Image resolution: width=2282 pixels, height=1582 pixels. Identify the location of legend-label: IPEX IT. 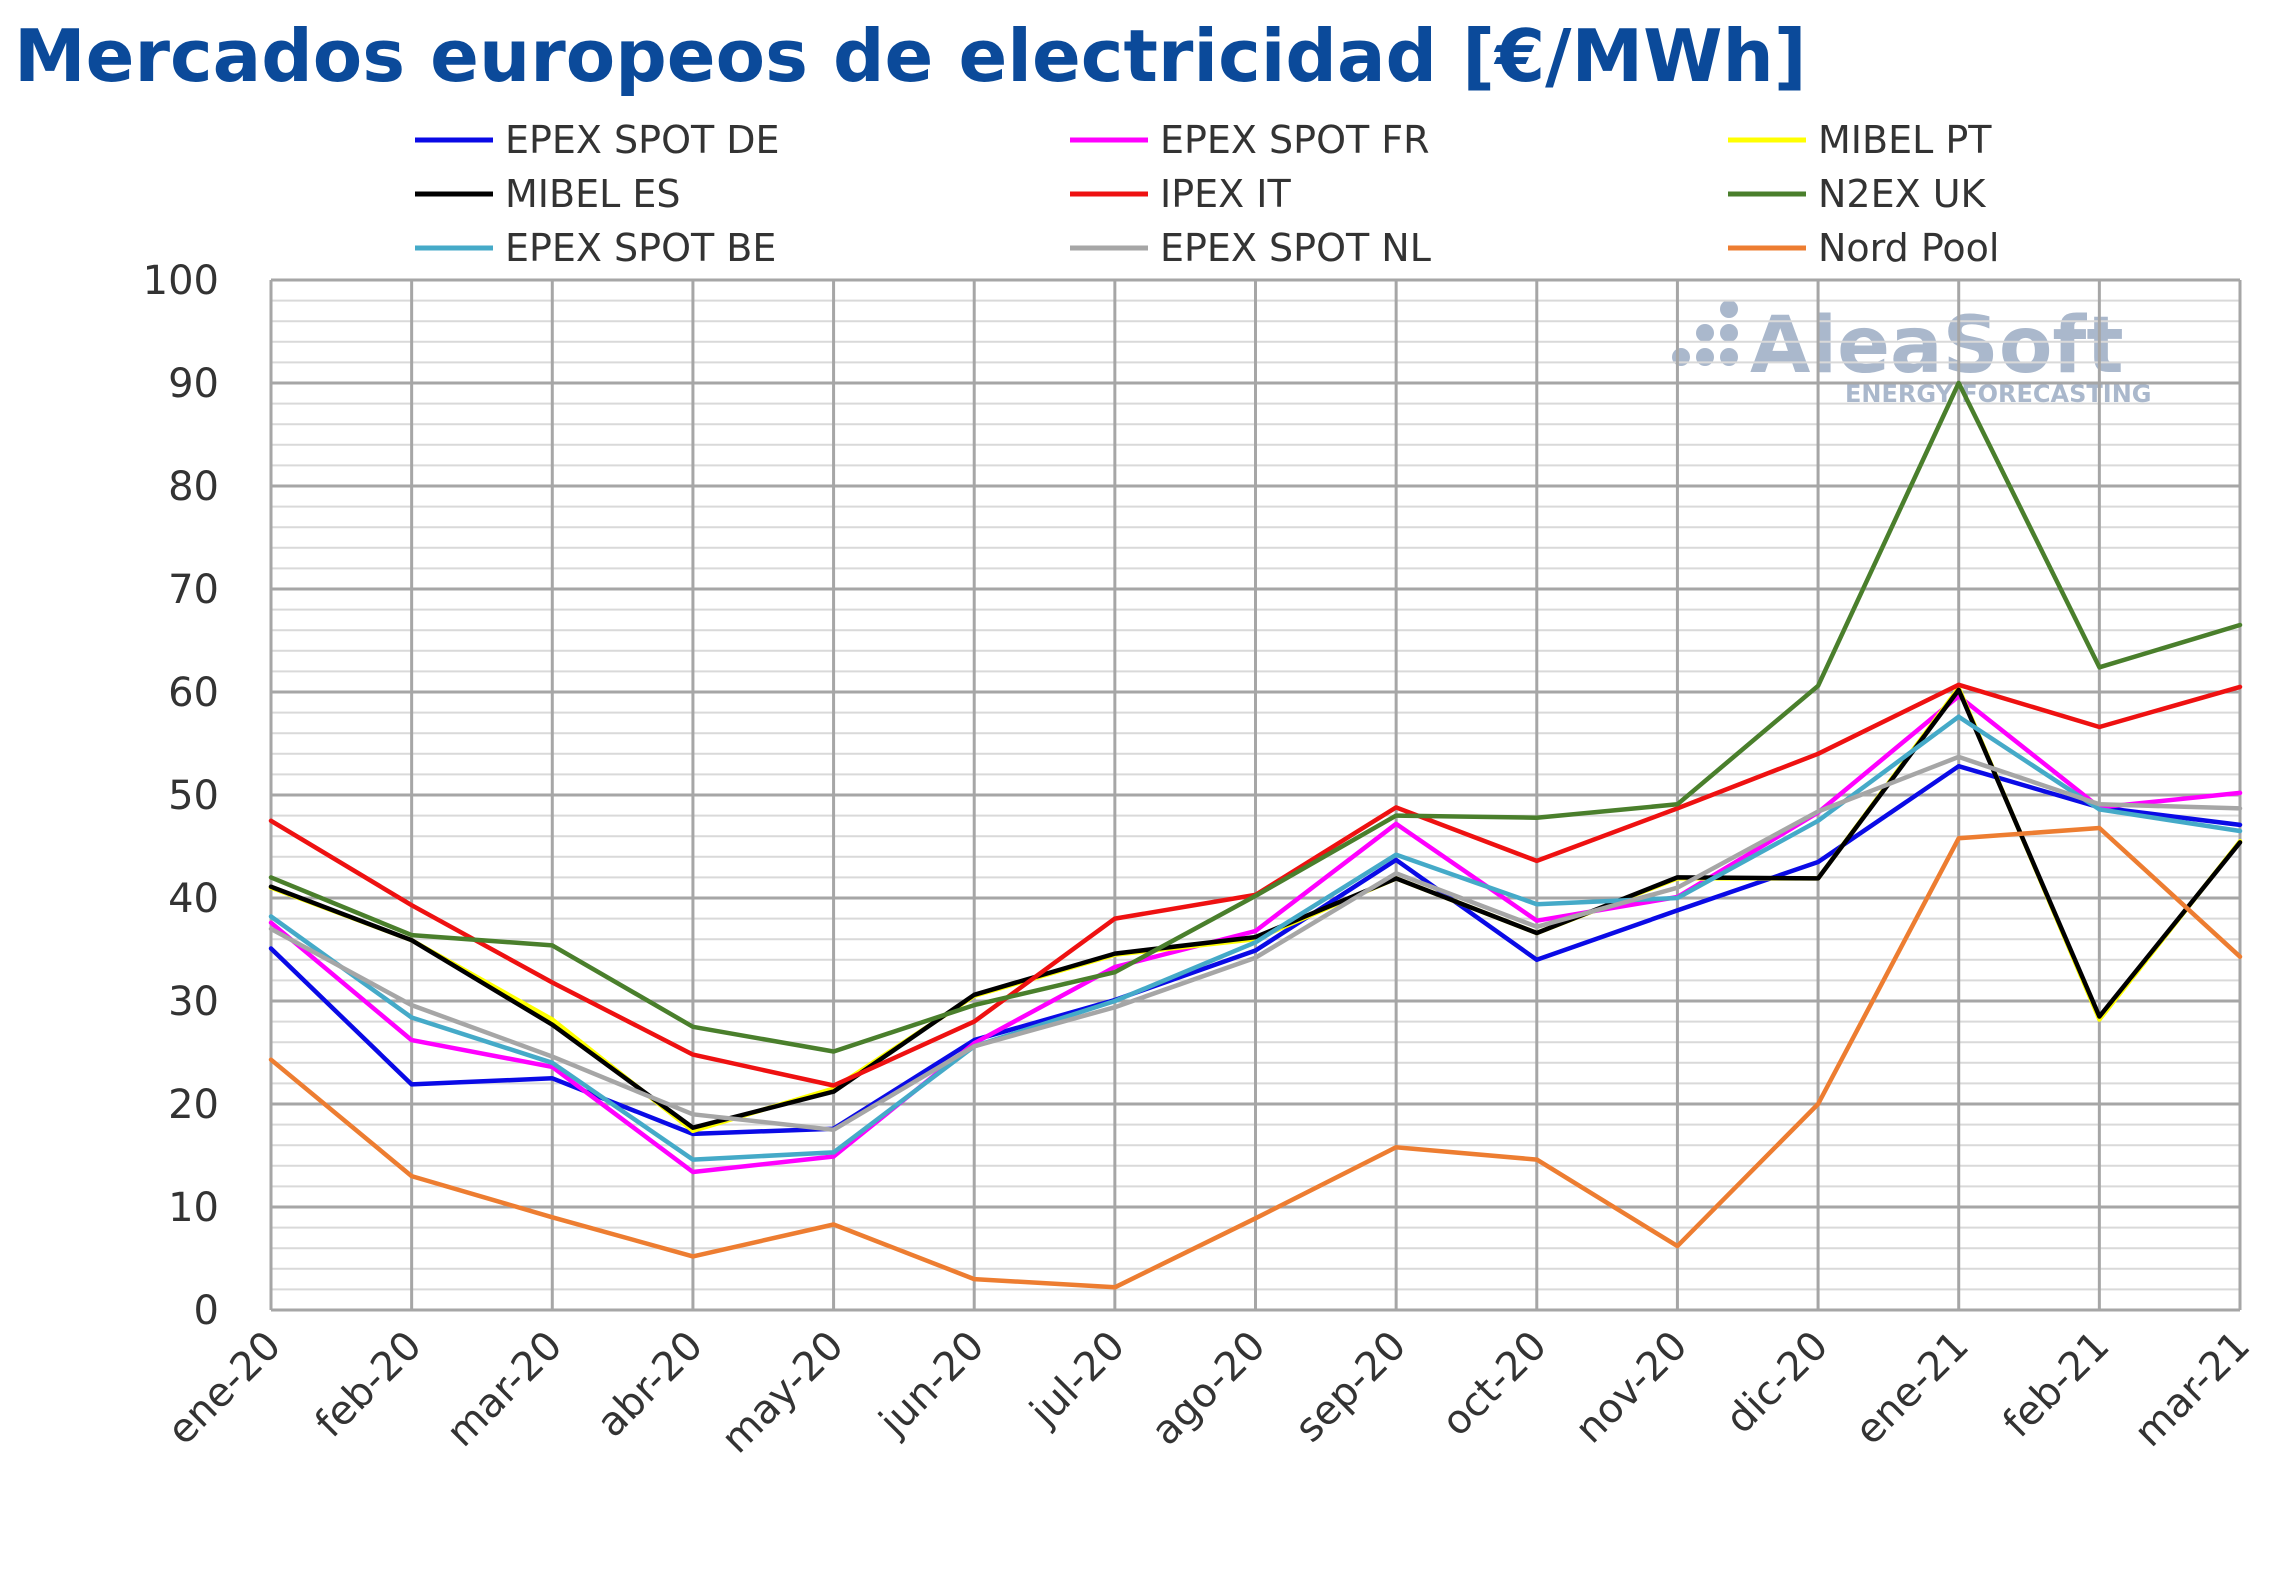
(1225, 194).